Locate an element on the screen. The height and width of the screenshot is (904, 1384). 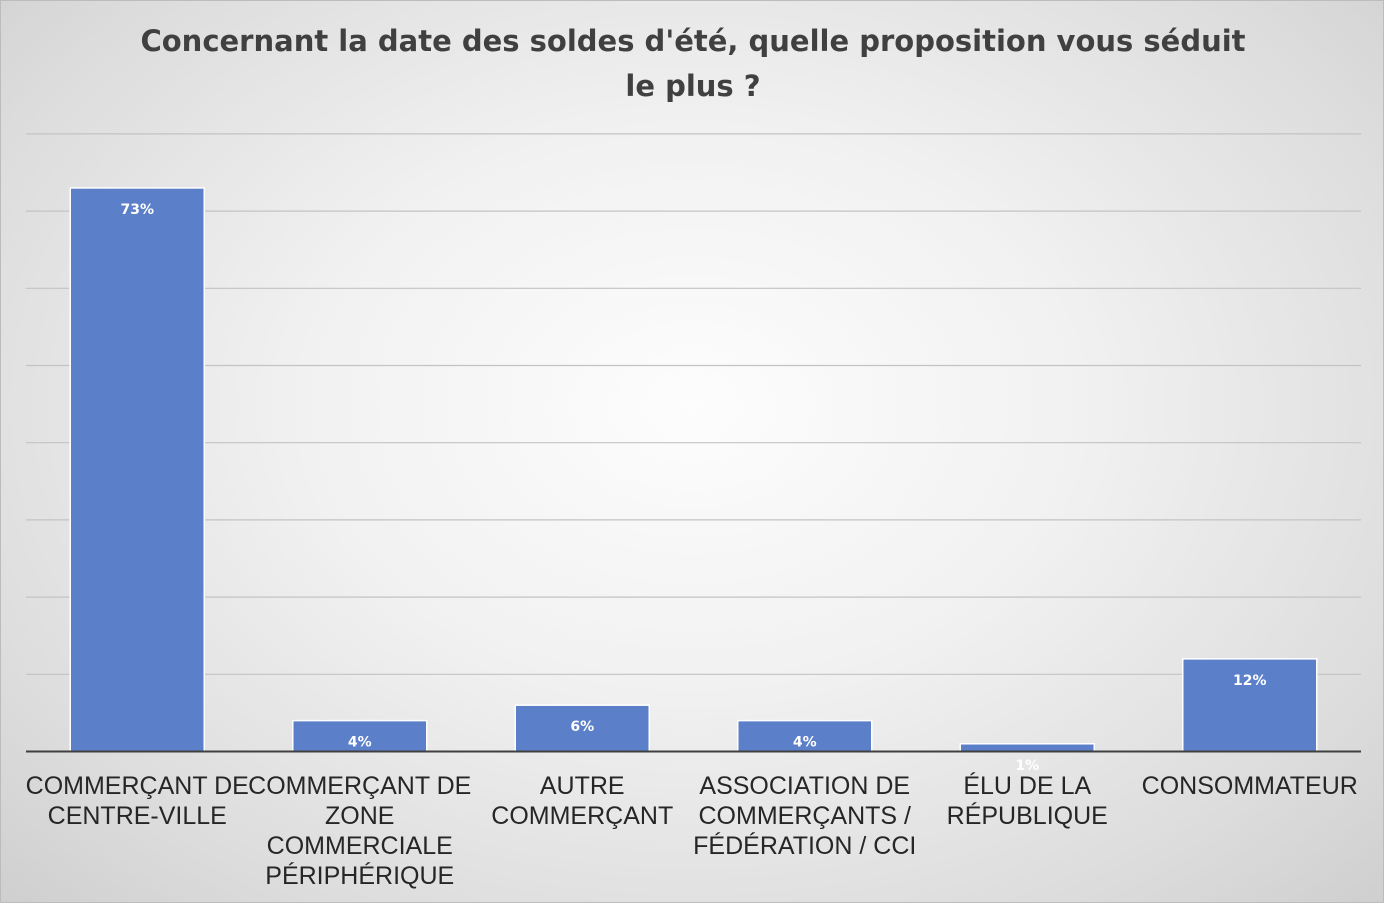
data-label: 1% is located at coordinates (1027, 766).